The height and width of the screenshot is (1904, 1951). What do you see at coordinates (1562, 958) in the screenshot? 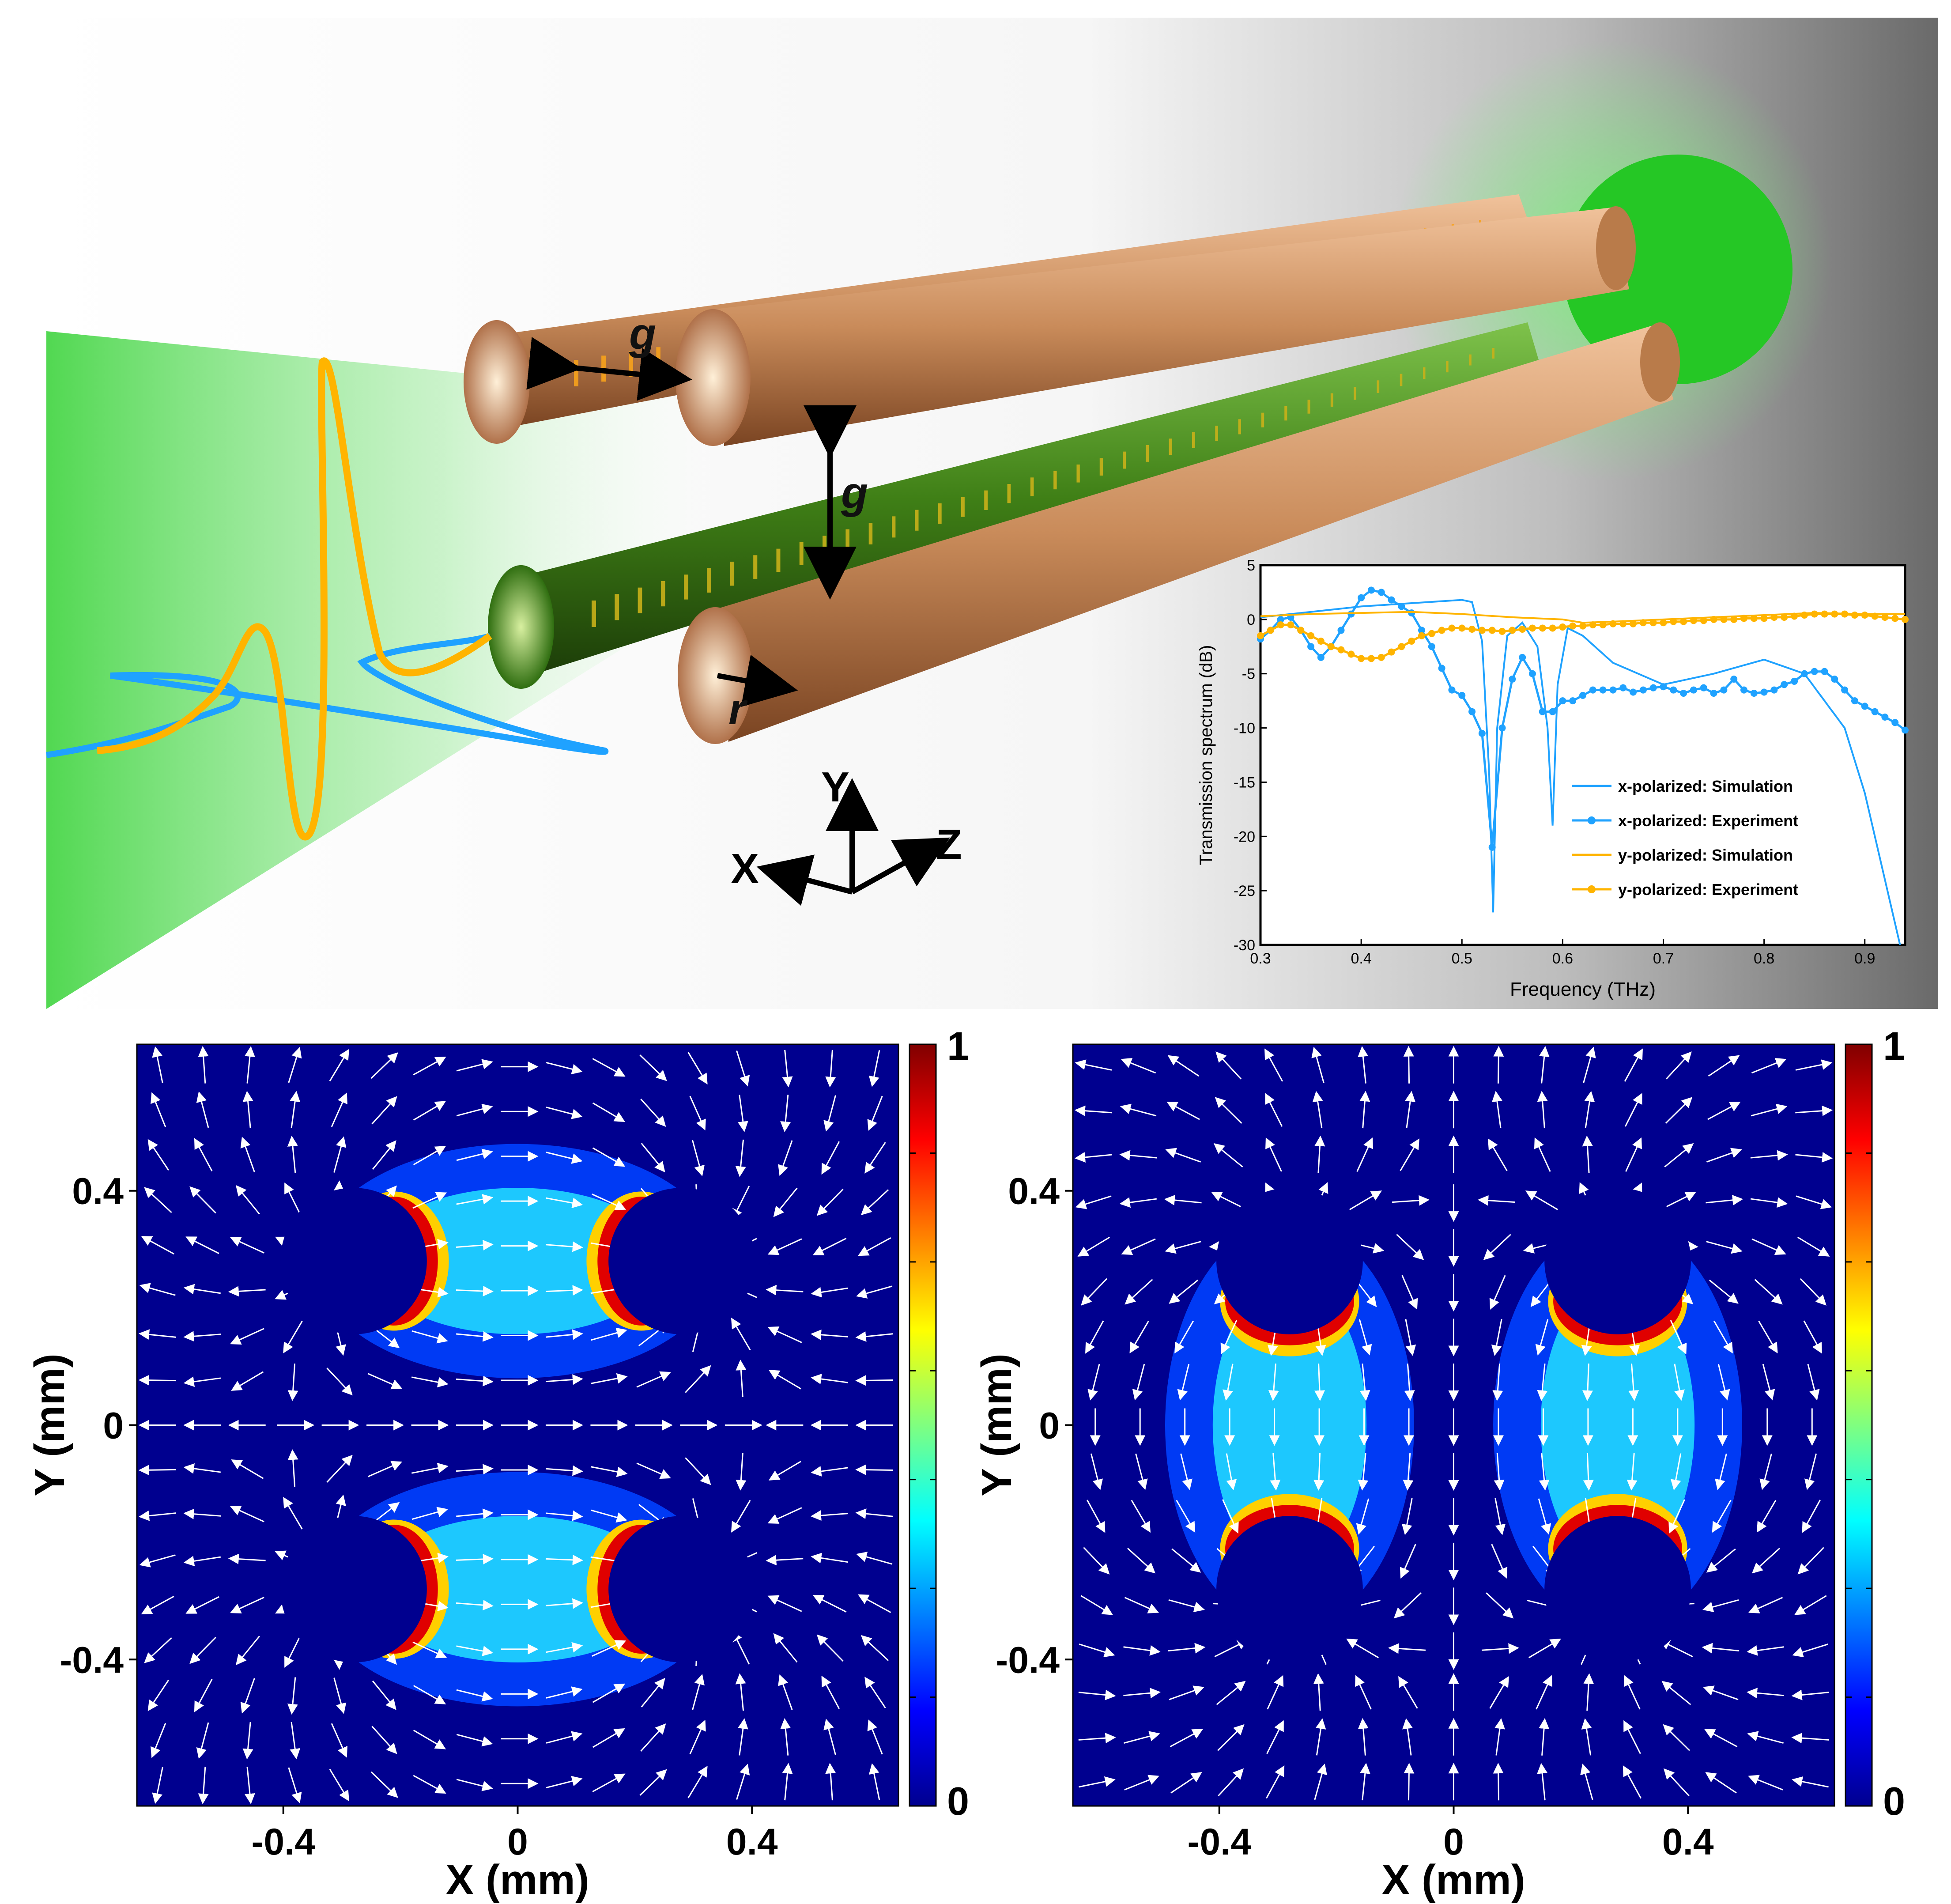
I see `x-tick-label: 0.6` at bounding box center [1562, 958].